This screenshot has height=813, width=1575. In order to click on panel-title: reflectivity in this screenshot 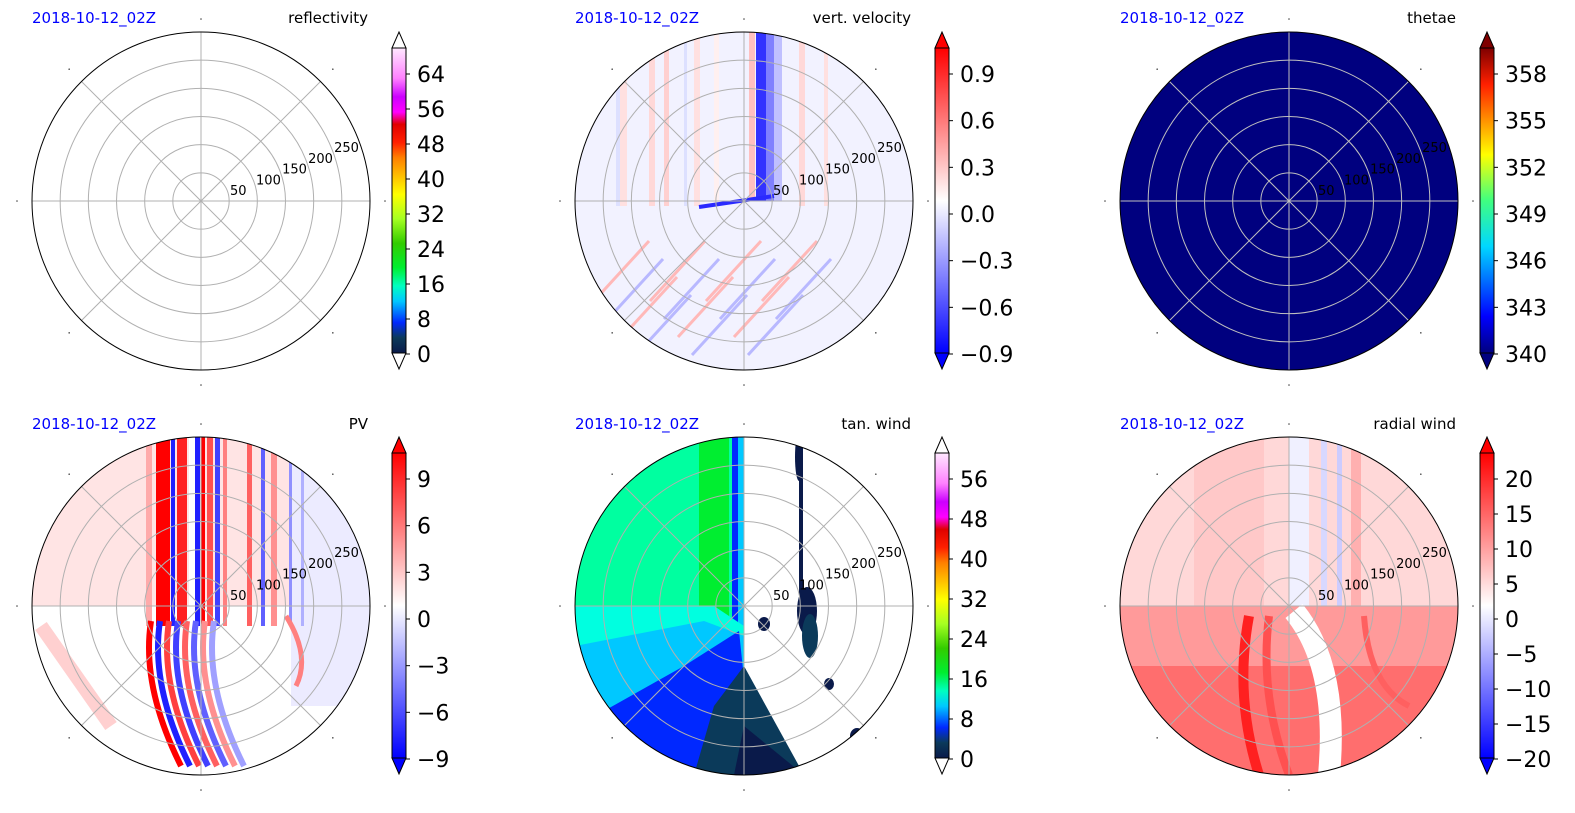, I will do `click(328, 18)`.